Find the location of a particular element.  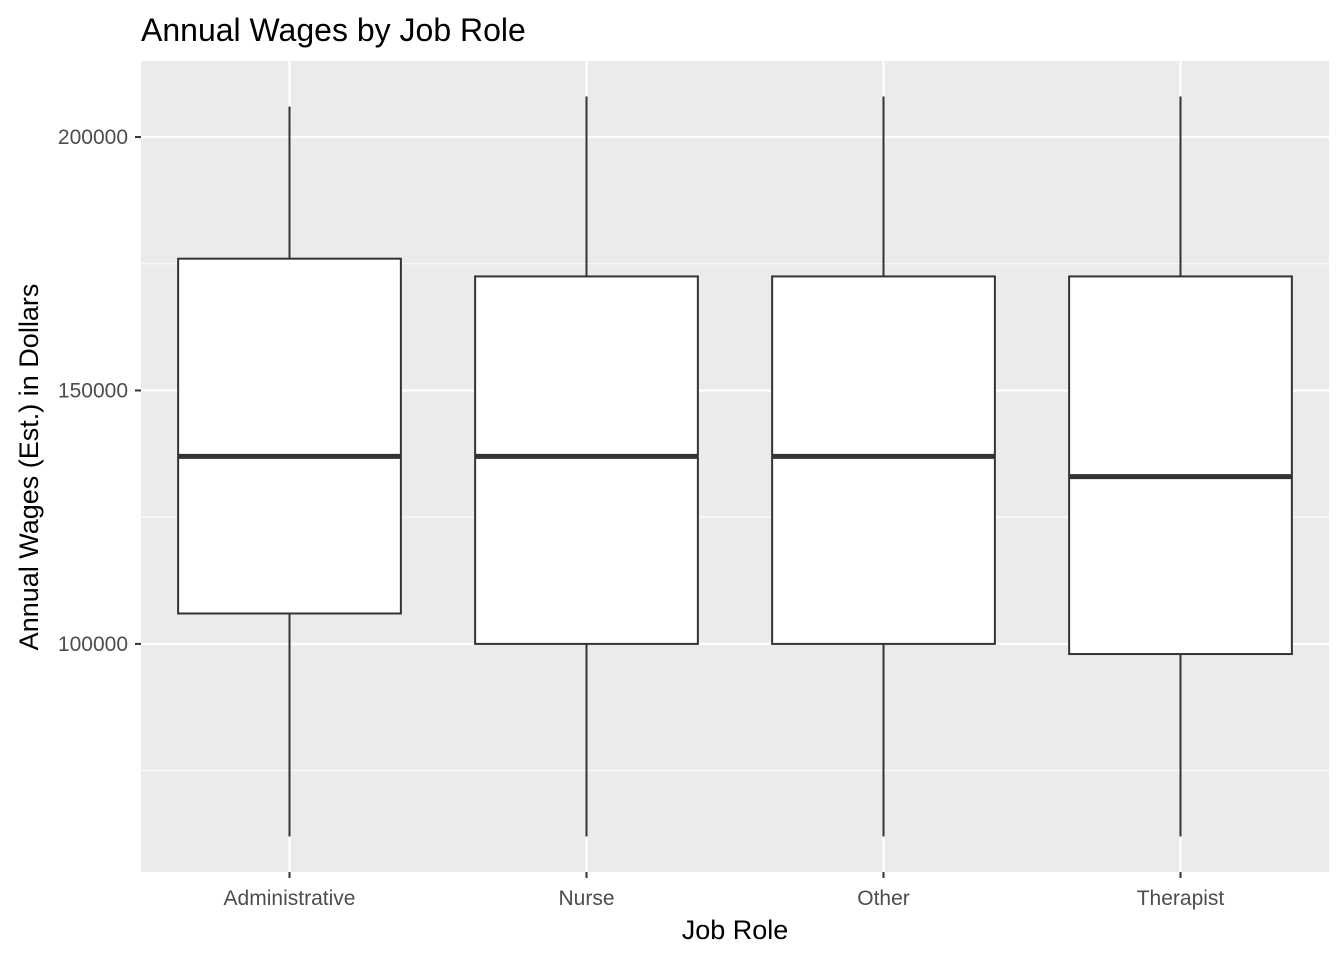

y-tick-label: 150000 is located at coordinates (93, 390).